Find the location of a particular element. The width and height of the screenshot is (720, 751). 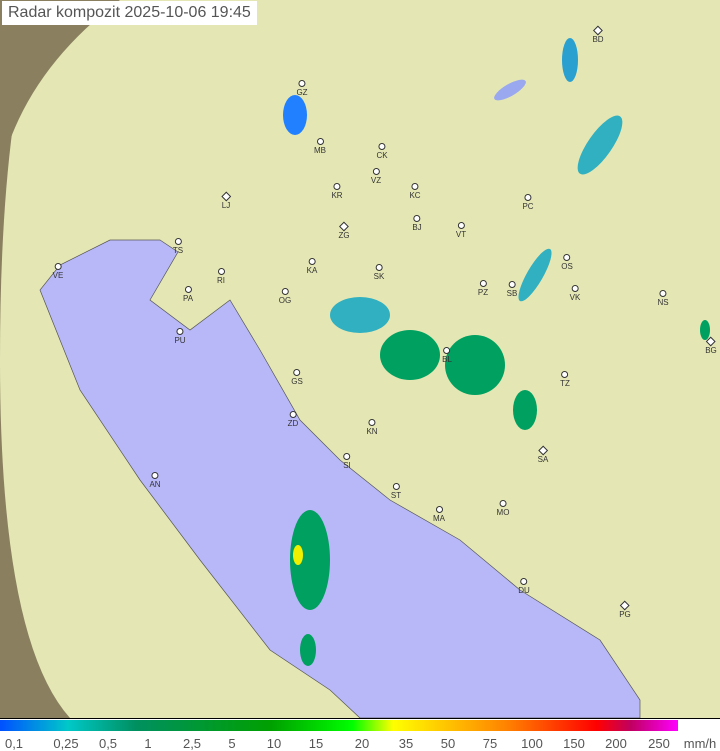

city-marker: BG is located at coordinates (711, 345).